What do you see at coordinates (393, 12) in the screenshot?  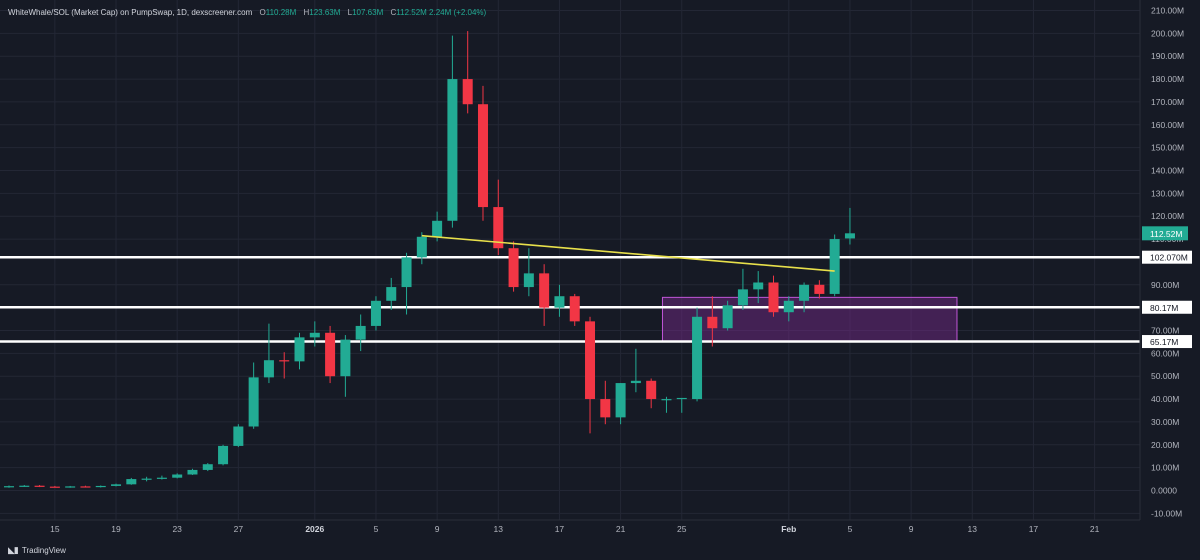 I see `close-label: C` at bounding box center [393, 12].